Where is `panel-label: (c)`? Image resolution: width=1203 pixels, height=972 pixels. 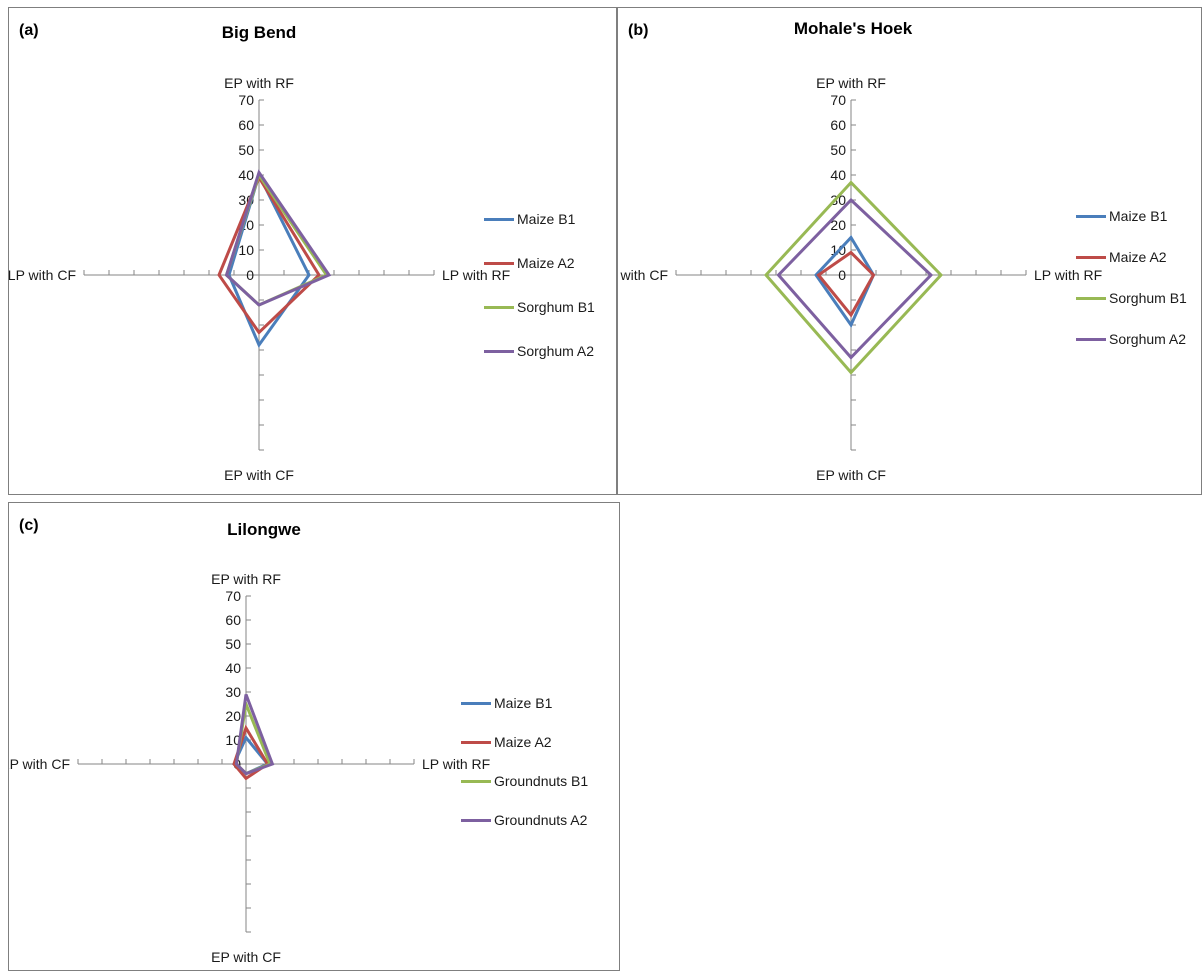
panel-label: (c) is located at coordinates (29, 525).